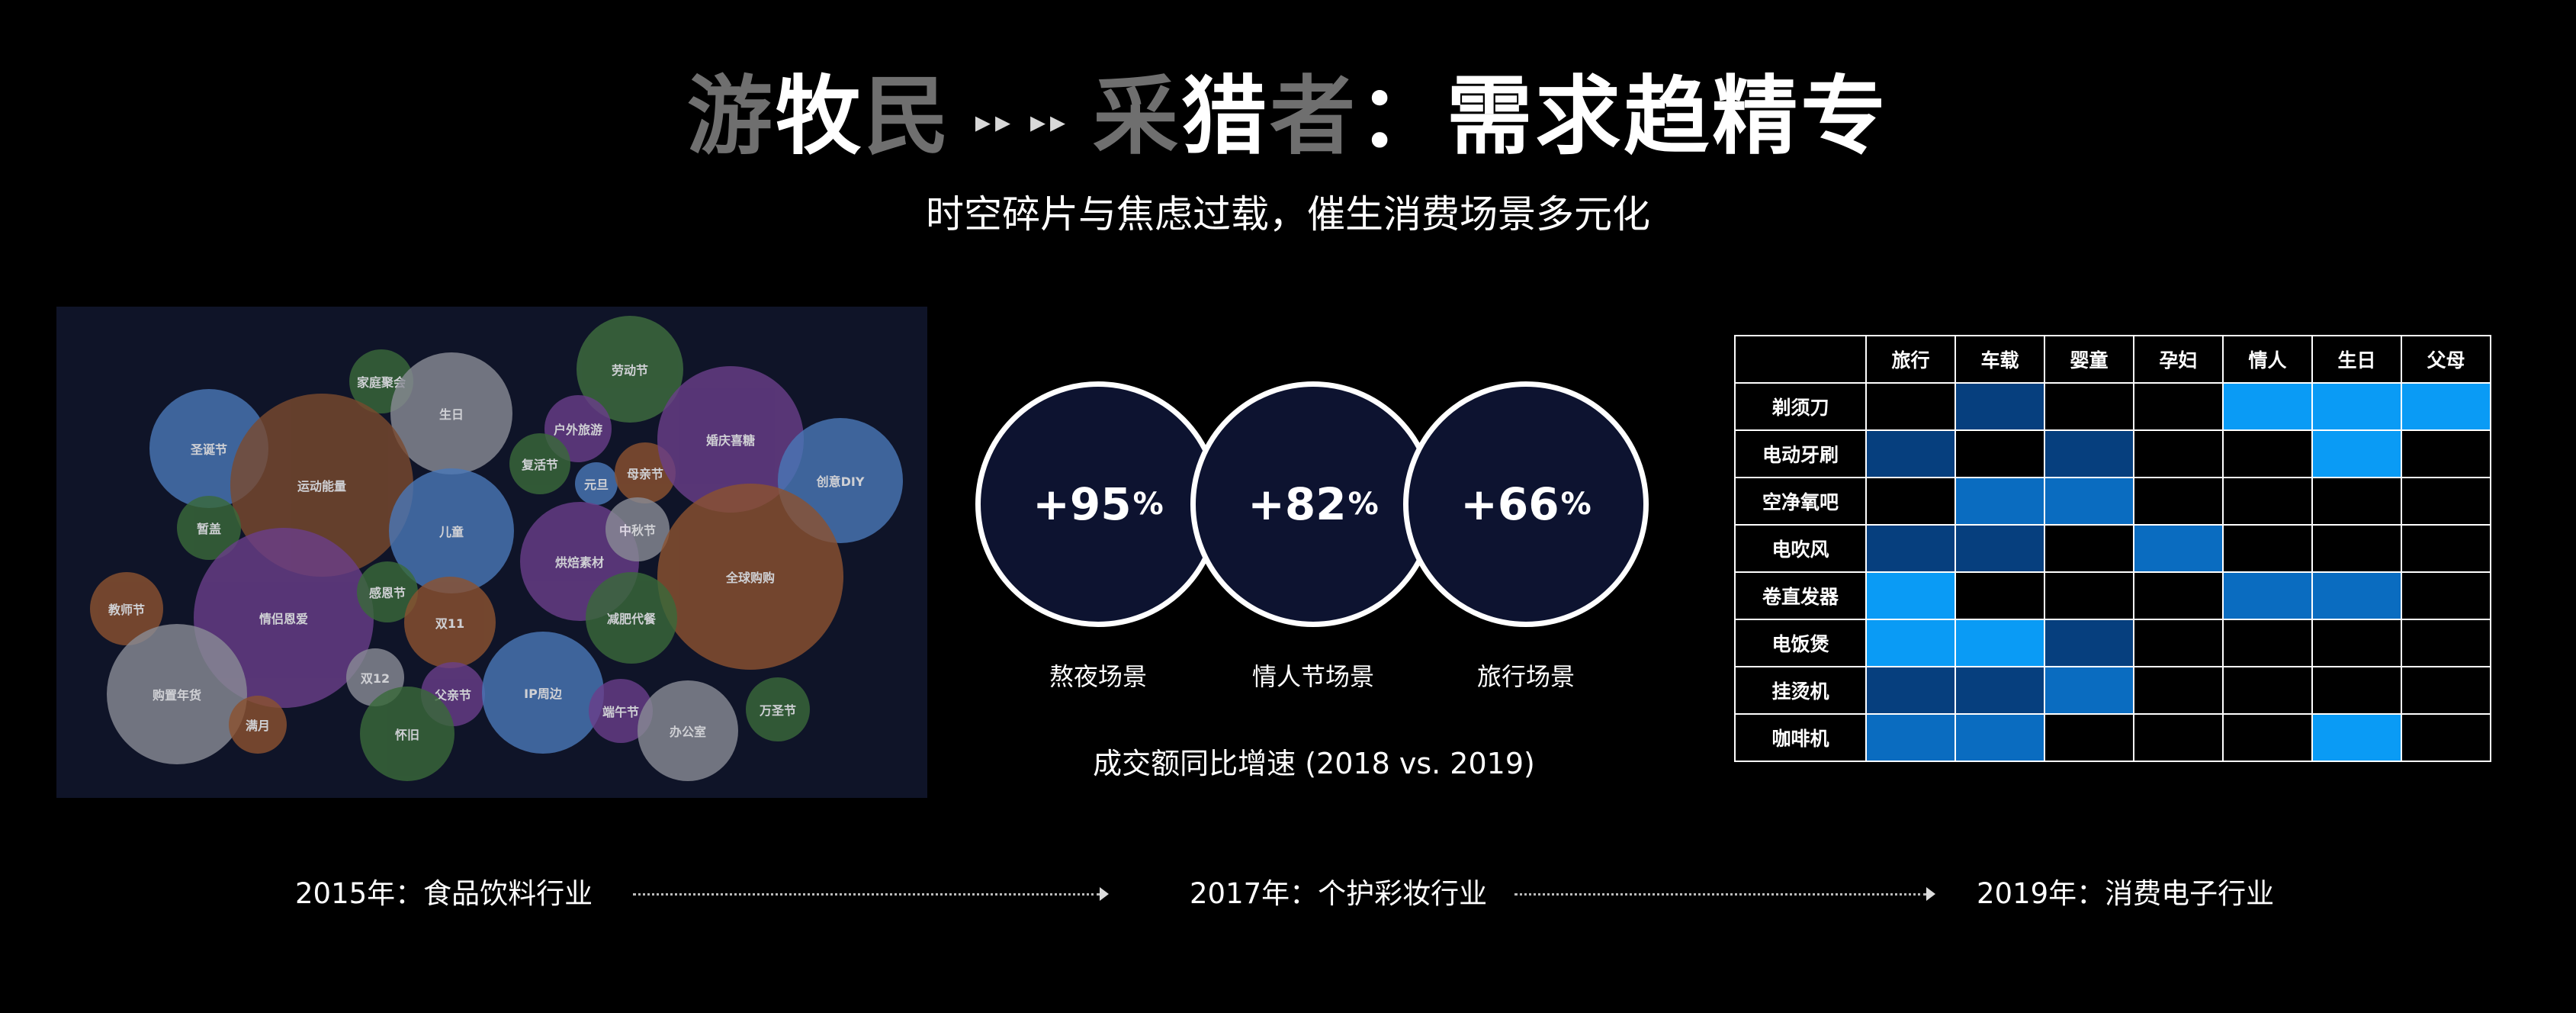  I want to click on scene-bubble: 双12, so click(375, 677).